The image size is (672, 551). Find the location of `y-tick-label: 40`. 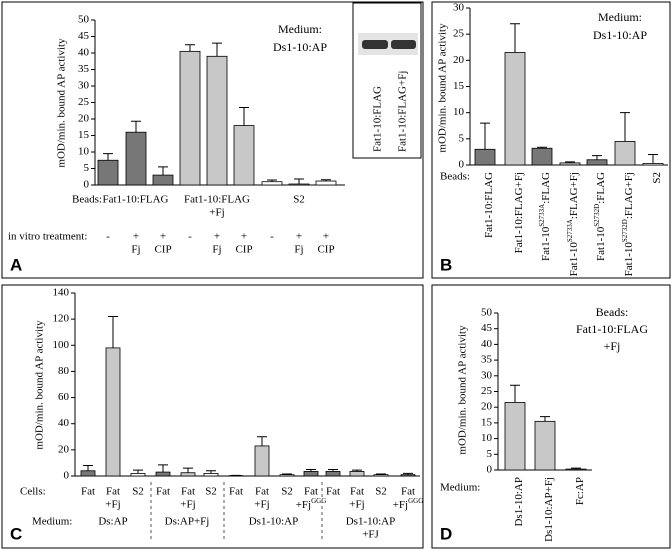

y-tick-label: 40 is located at coordinates (487, 344).